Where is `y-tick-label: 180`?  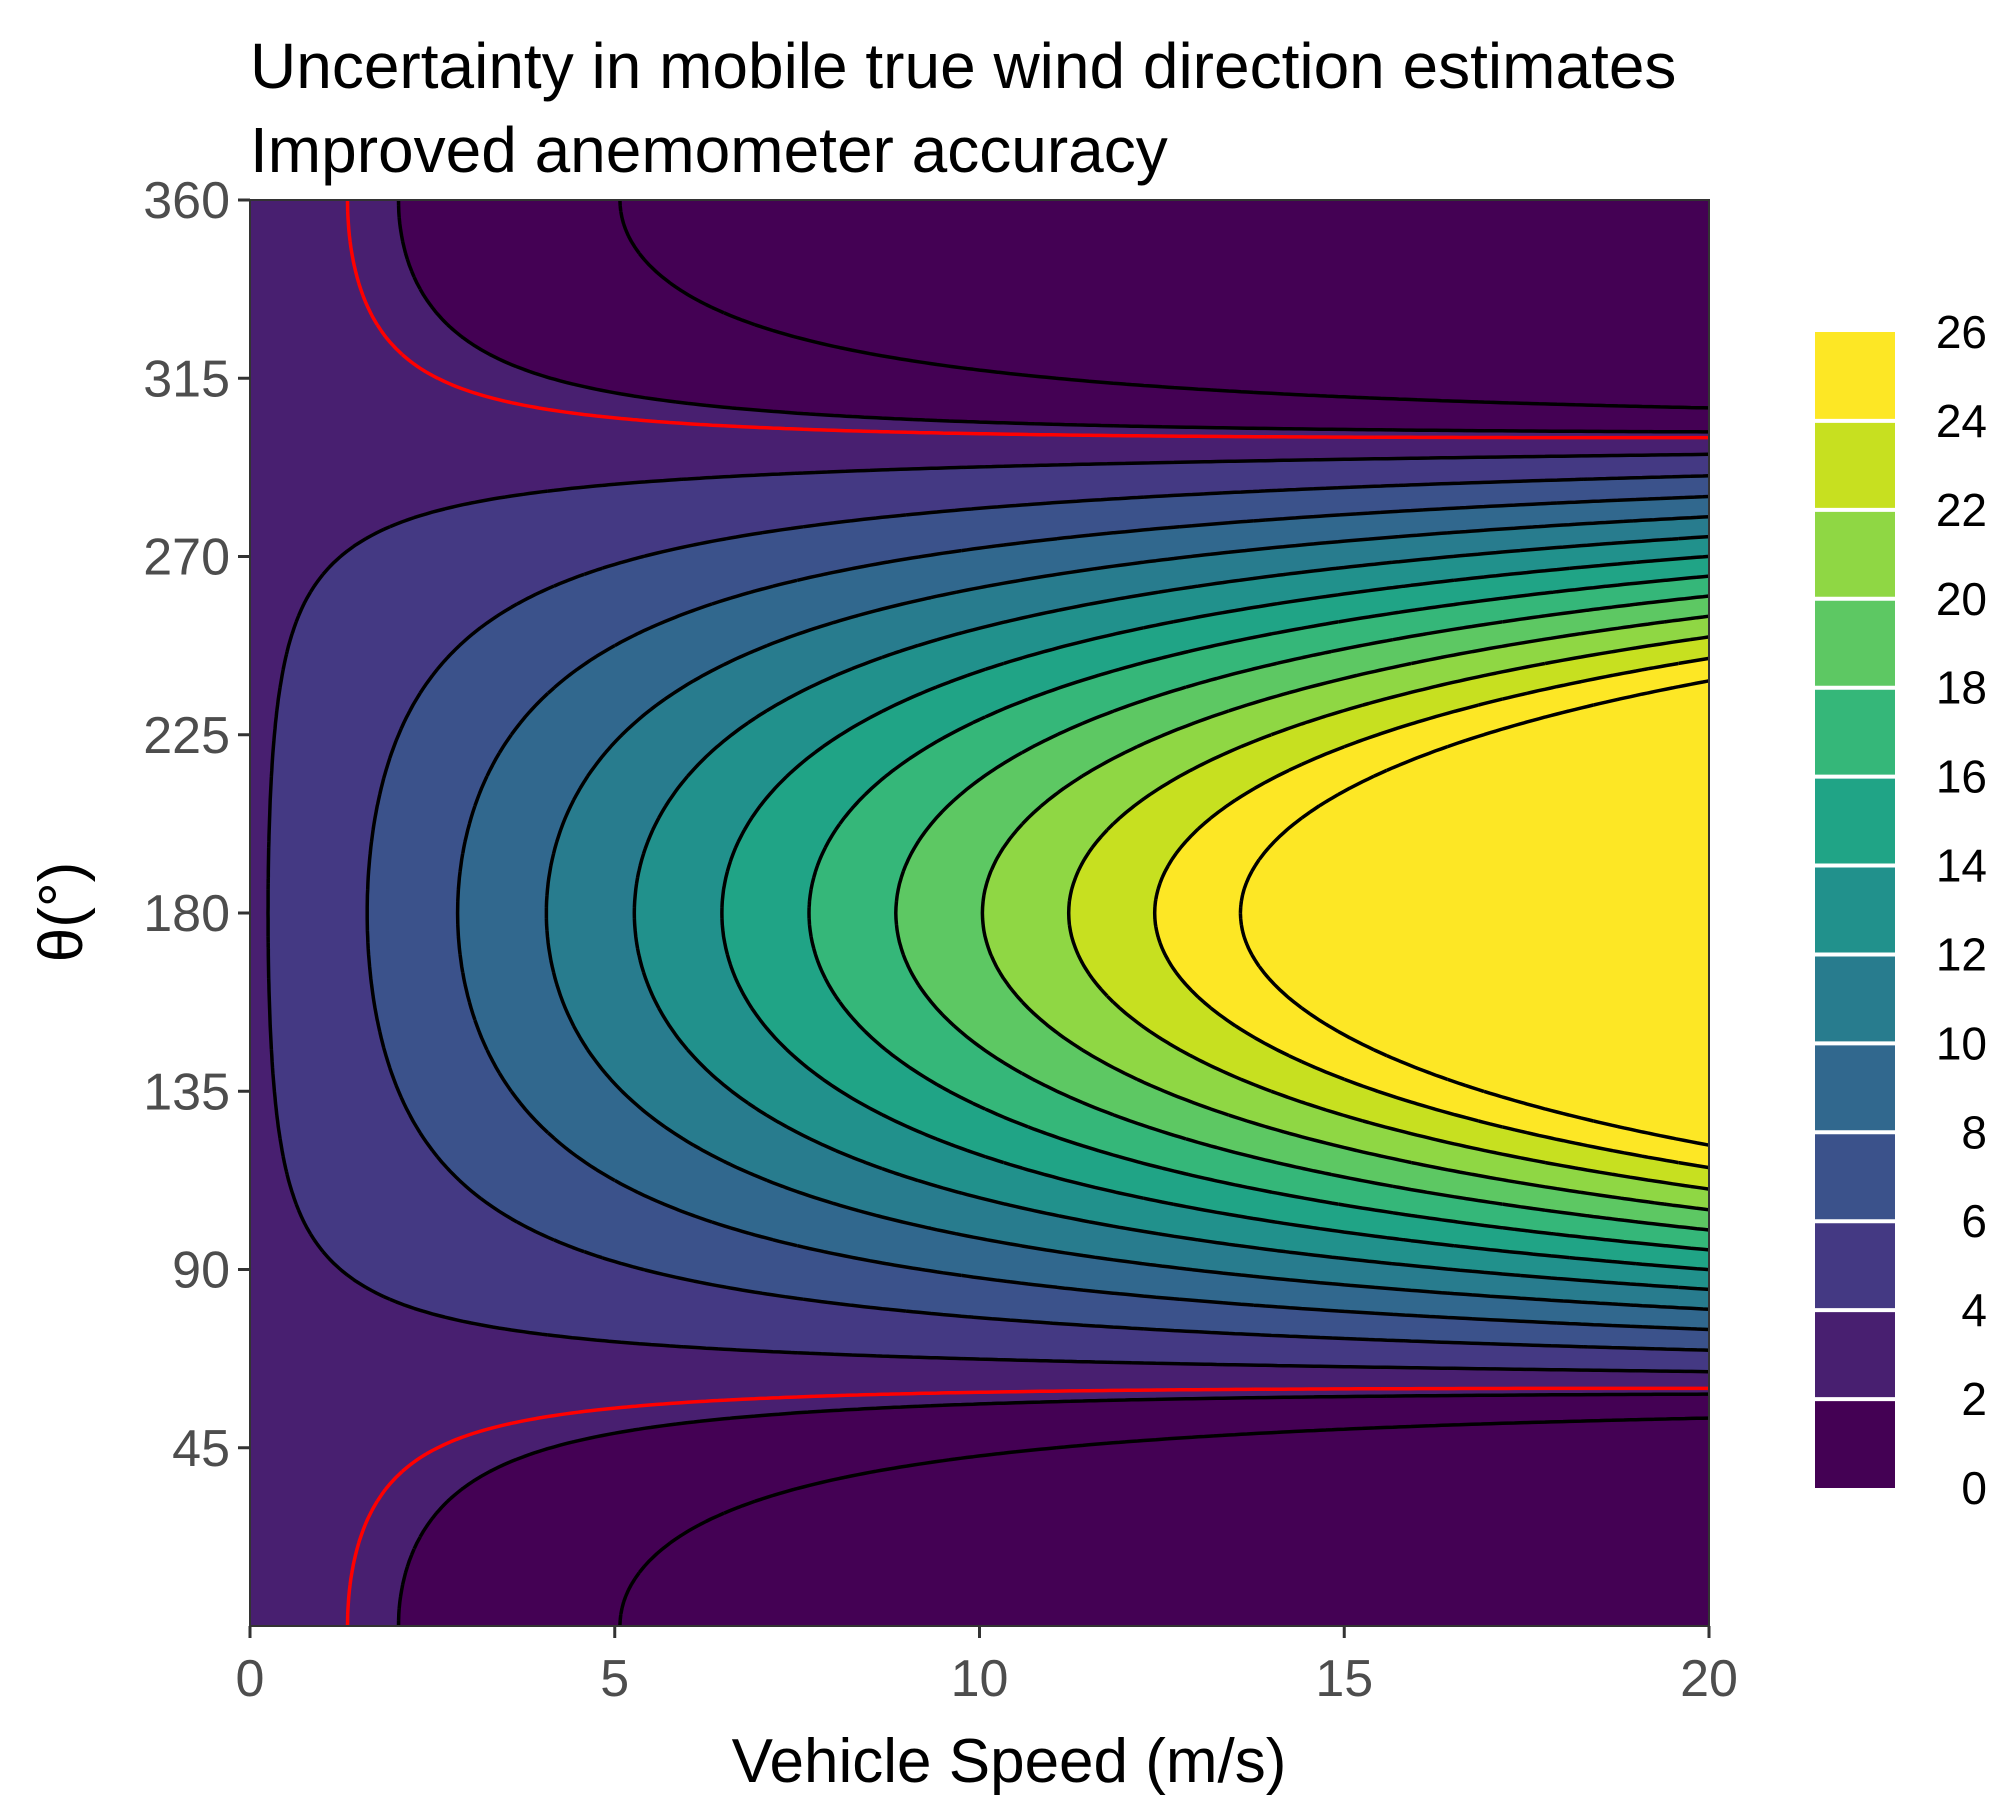 y-tick-label: 180 is located at coordinates (186, 914).